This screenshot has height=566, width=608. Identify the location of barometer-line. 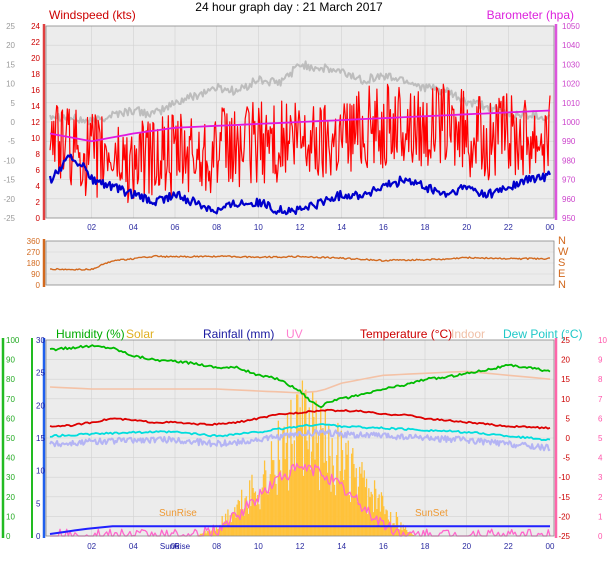
(300, 126).